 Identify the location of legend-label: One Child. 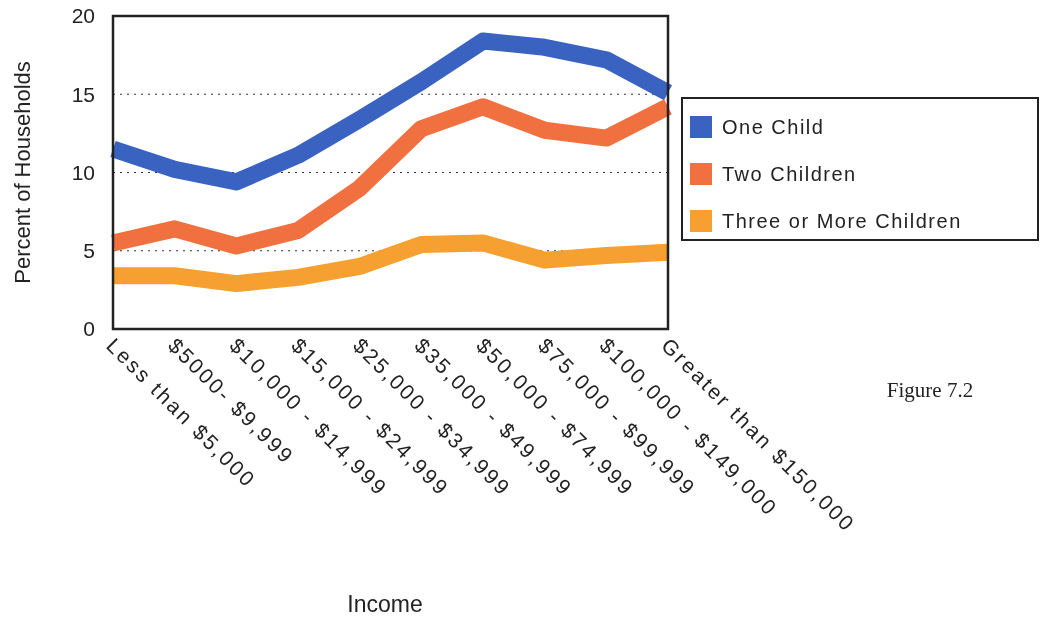
(773, 127).